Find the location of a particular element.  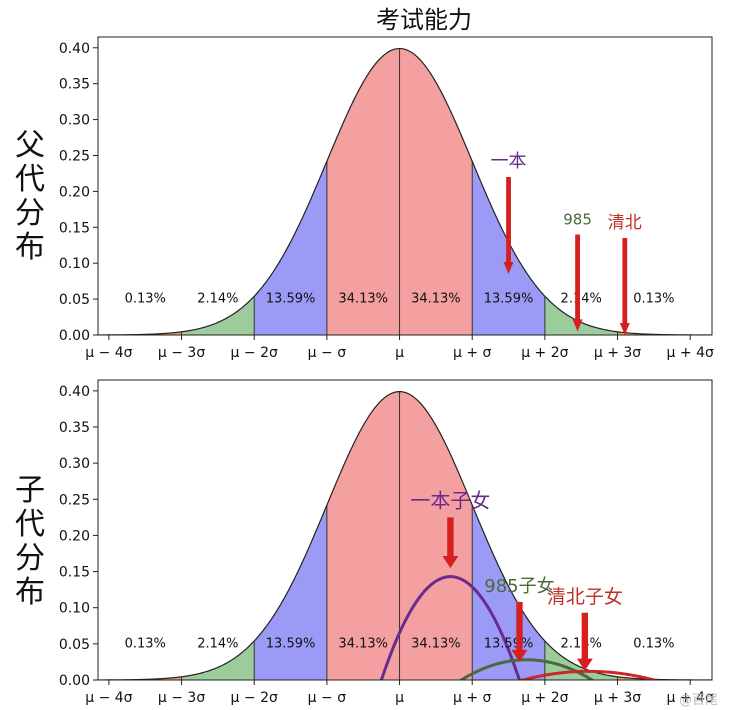

annotation-label: 一本 is located at coordinates (509, 161).